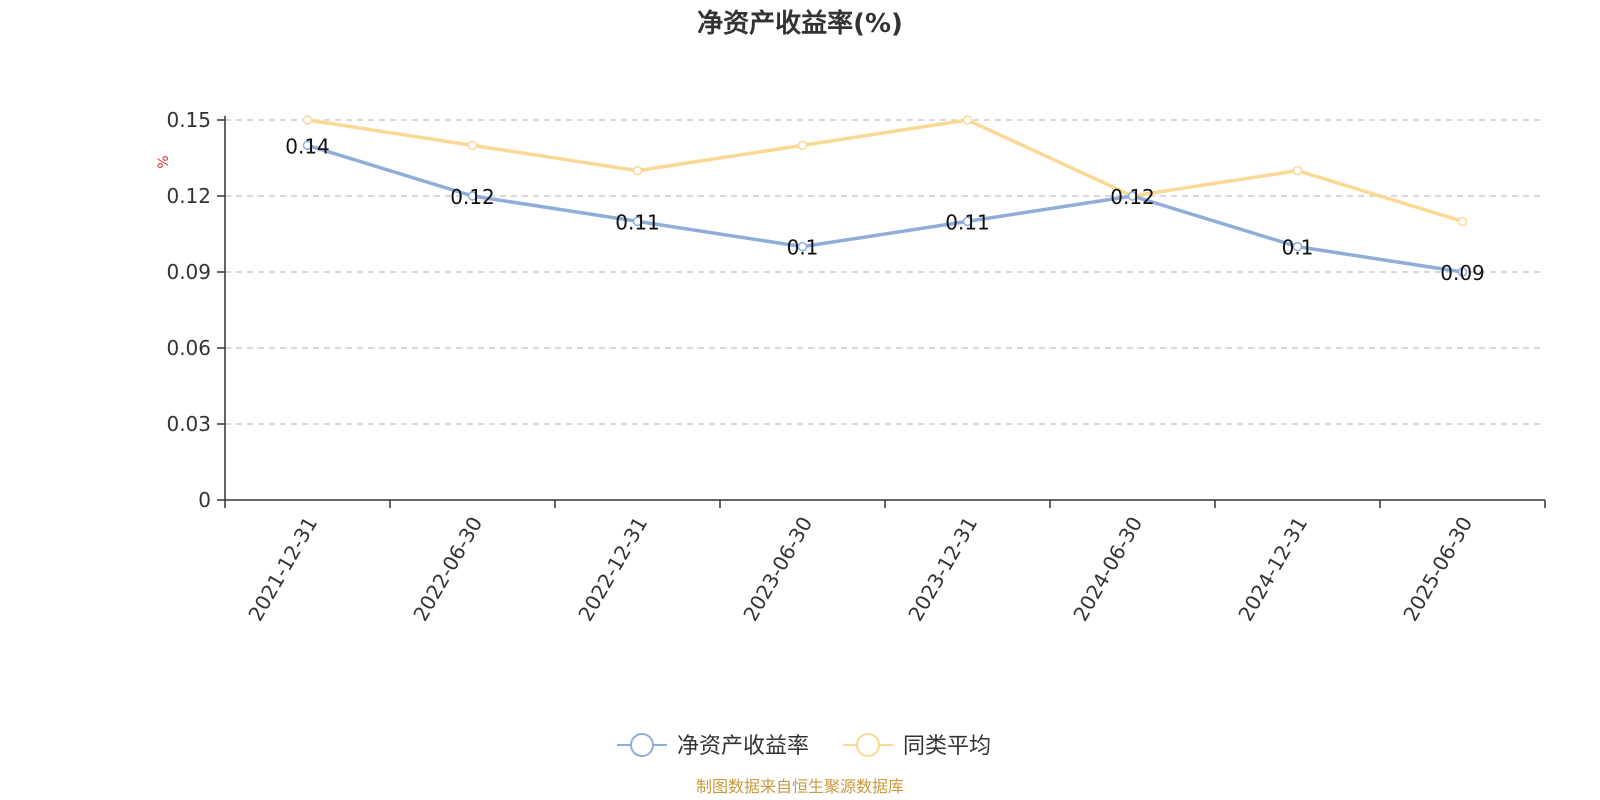 The image size is (1600, 800). What do you see at coordinates (188, 272) in the screenshot?
I see `y-tick-label: 0.09` at bounding box center [188, 272].